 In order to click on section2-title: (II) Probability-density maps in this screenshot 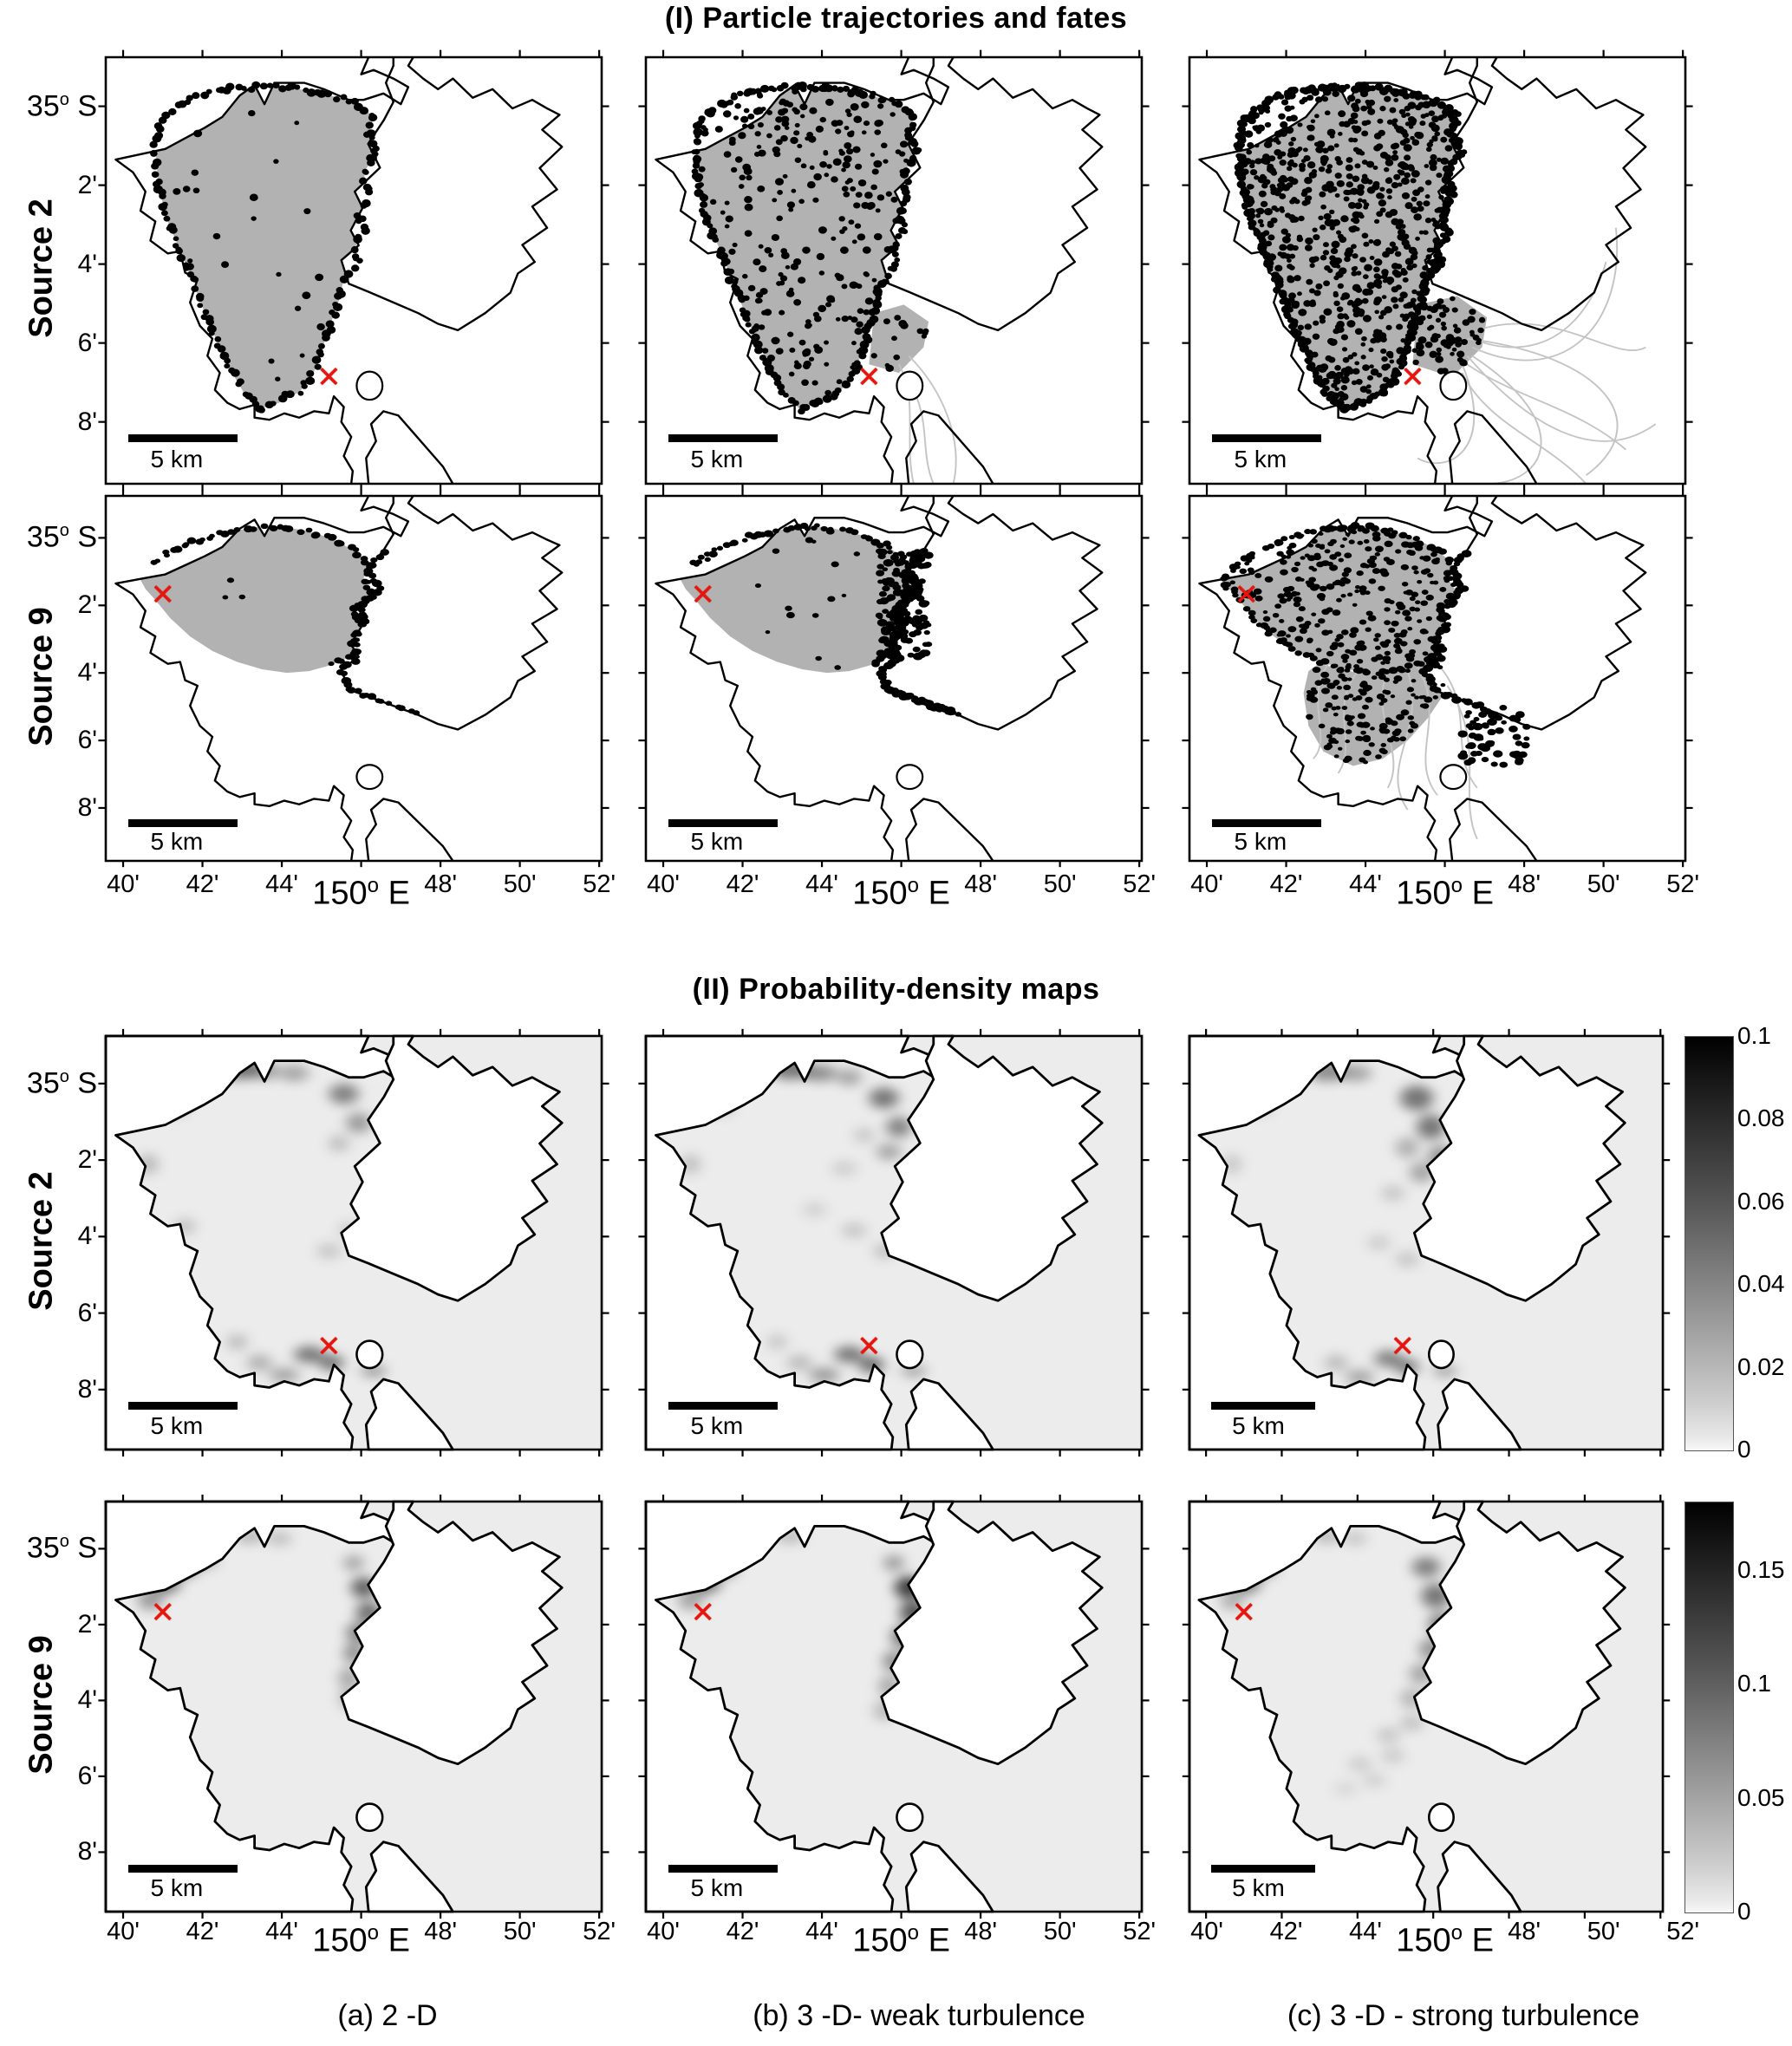, I will do `click(896, 990)`.